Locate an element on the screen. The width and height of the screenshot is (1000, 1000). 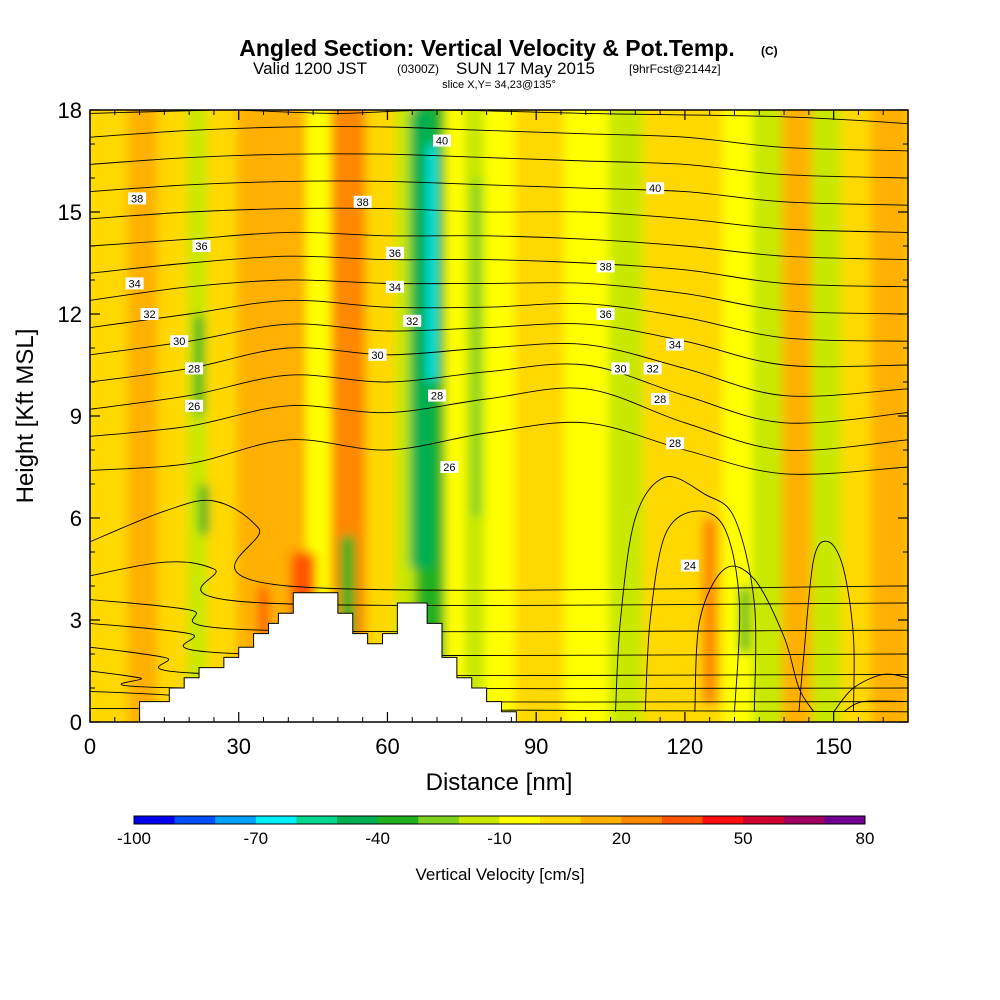
colorbar: -100 -70 -40 -10 20 50 80 is located at coordinates (495, 831).